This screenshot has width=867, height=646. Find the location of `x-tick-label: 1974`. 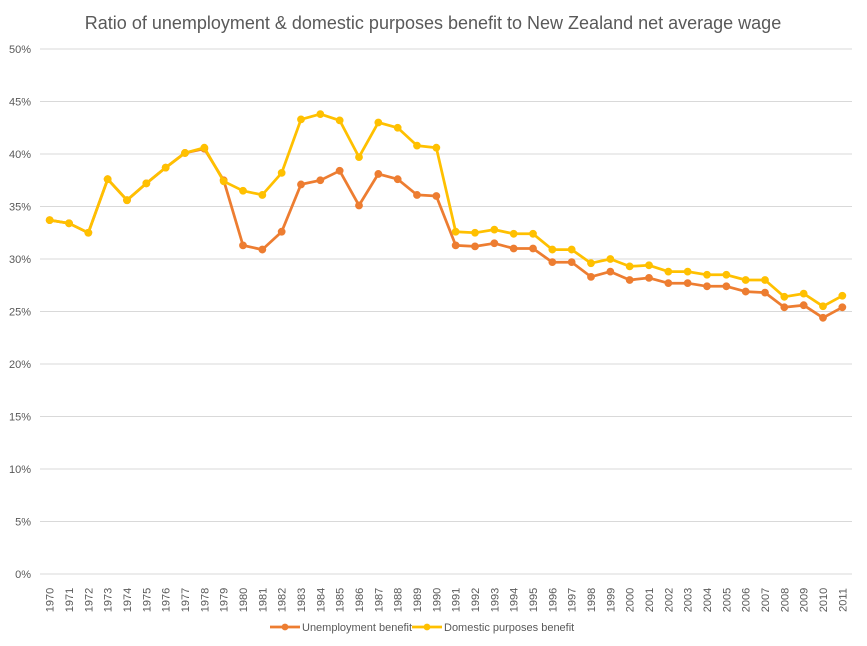

x-tick-label: 1974 is located at coordinates (128, 600).